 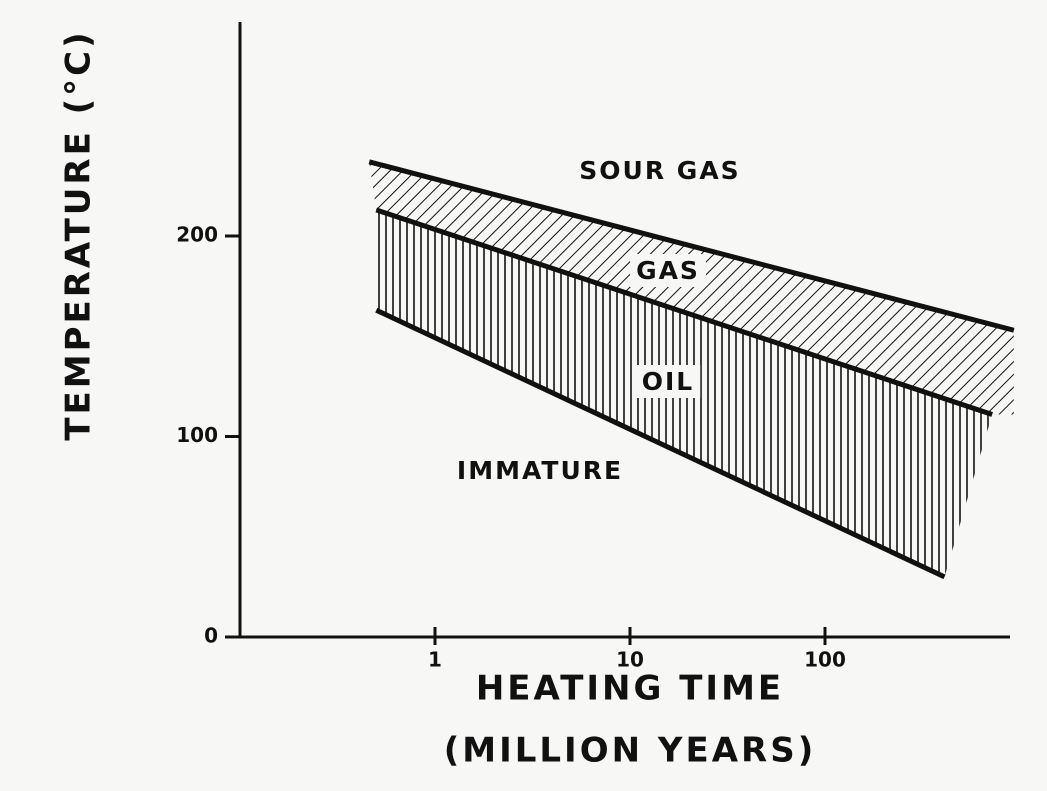 What do you see at coordinates (630, 660) in the screenshot?
I see `x-tick-label: 10` at bounding box center [630, 660].